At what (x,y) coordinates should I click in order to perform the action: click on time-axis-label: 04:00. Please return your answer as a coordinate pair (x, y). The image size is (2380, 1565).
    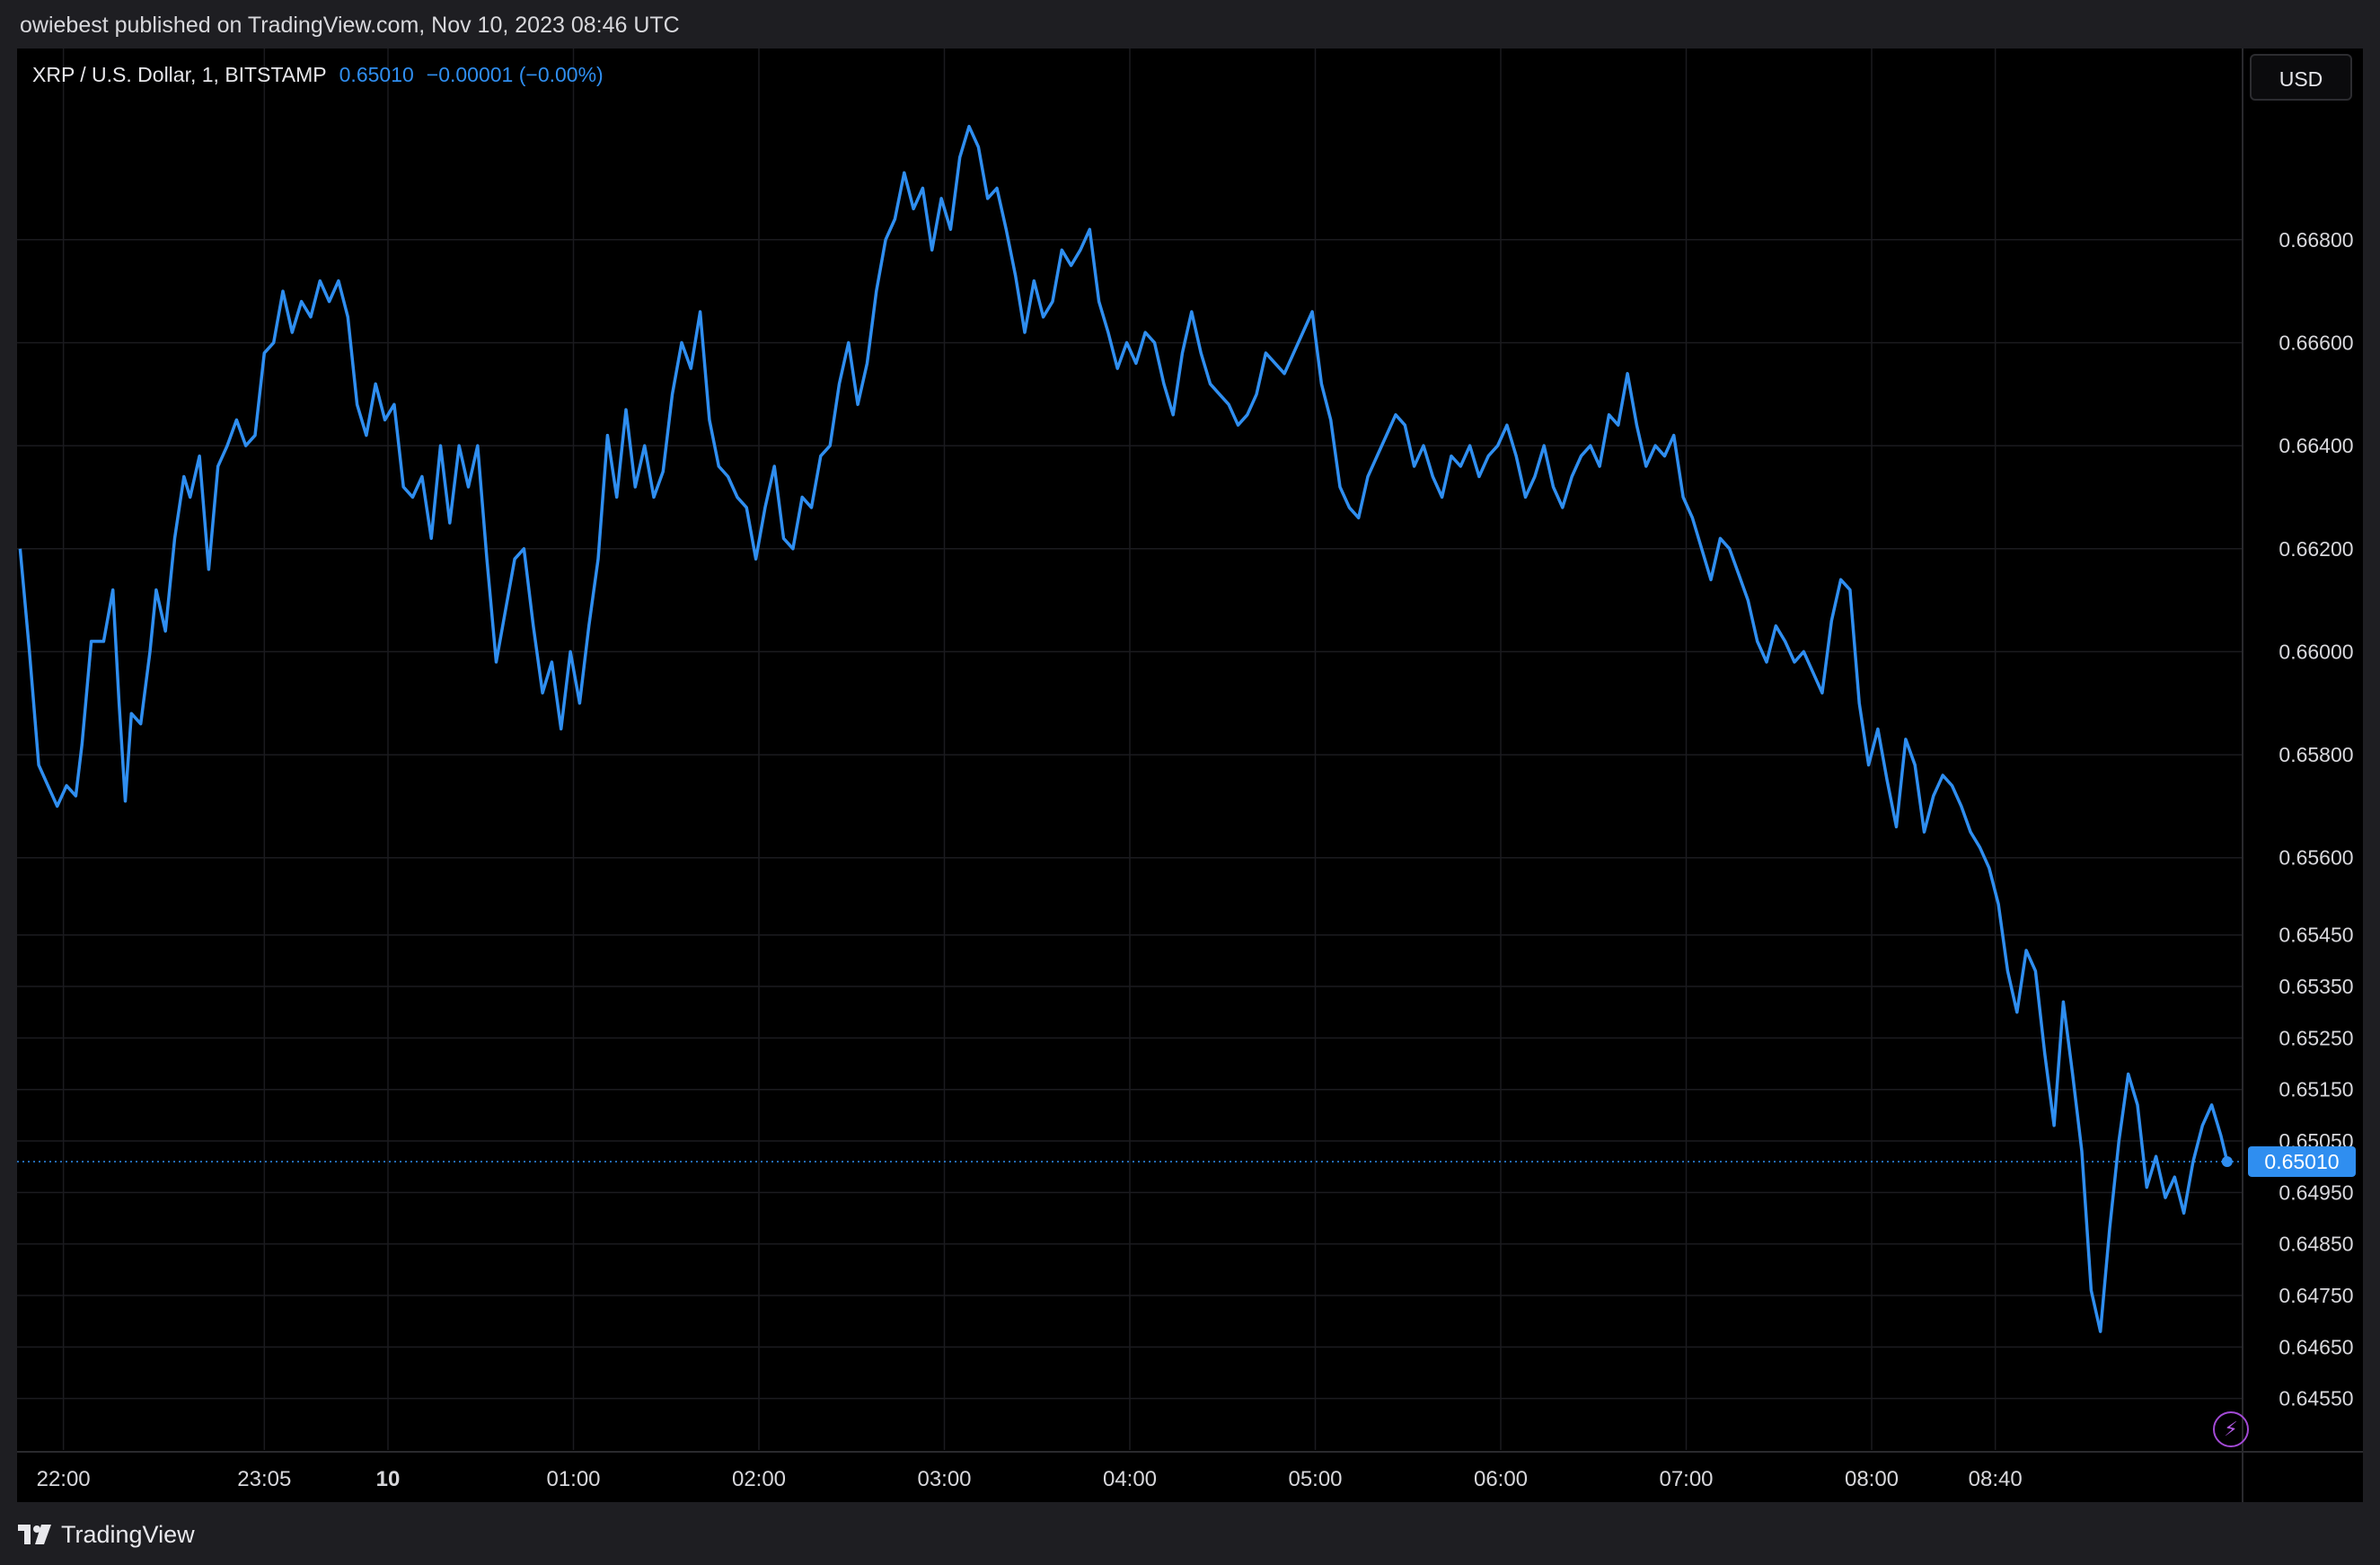
    Looking at the image, I should click on (1130, 1479).